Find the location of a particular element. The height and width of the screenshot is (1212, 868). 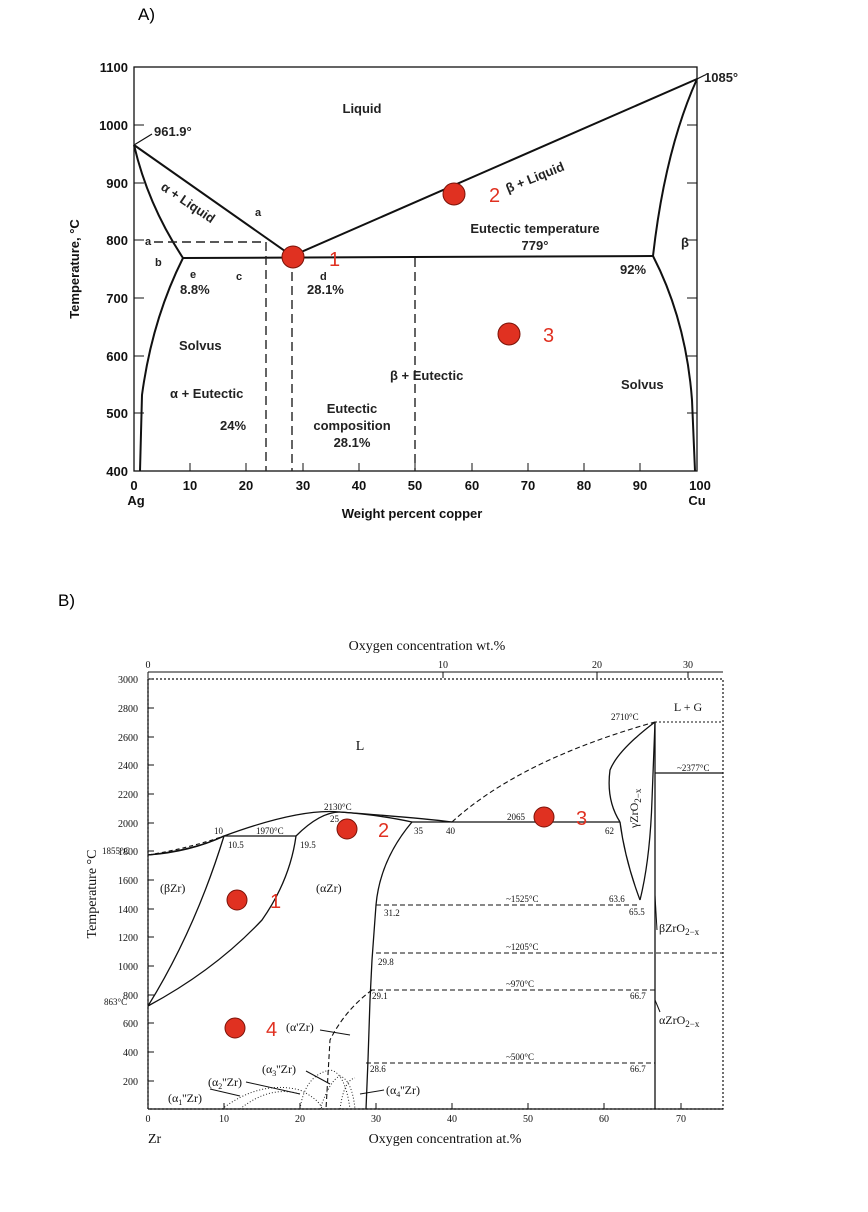

panel-b-gamma-zro2-text: γZrO is located at coordinates (634, 815).